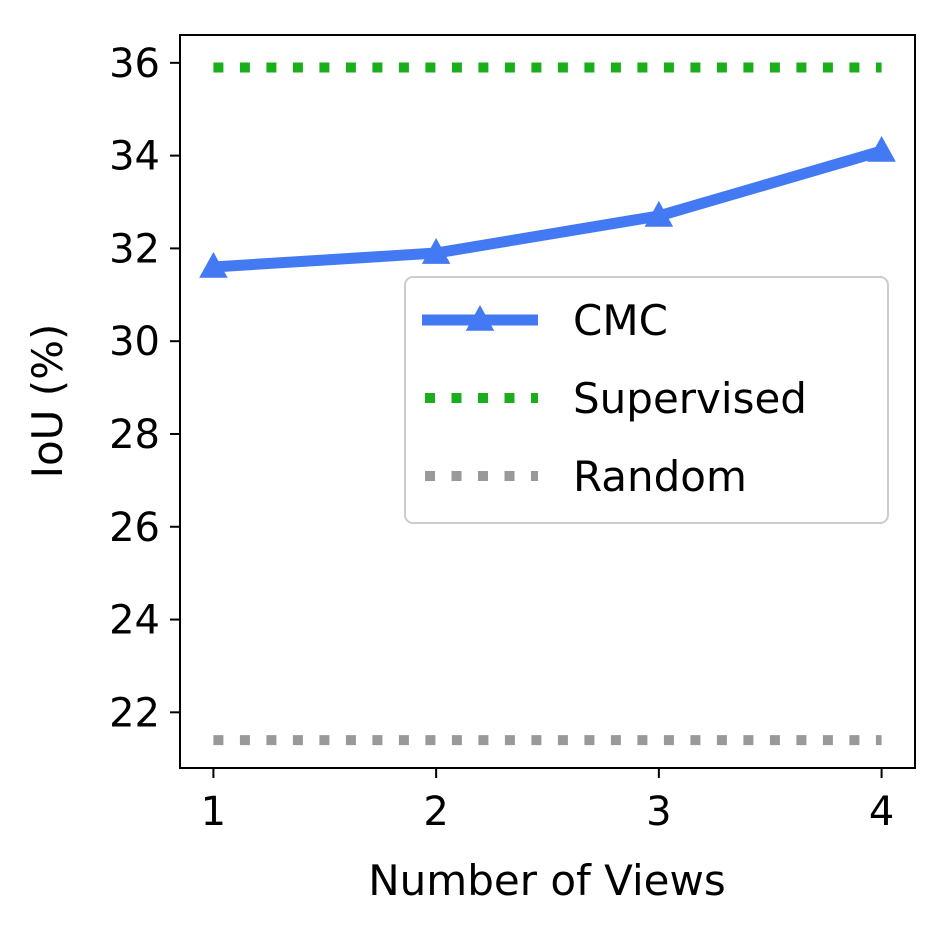  What do you see at coordinates (134, 713) in the screenshot?
I see `y-tick-label: 22` at bounding box center [134, 713].